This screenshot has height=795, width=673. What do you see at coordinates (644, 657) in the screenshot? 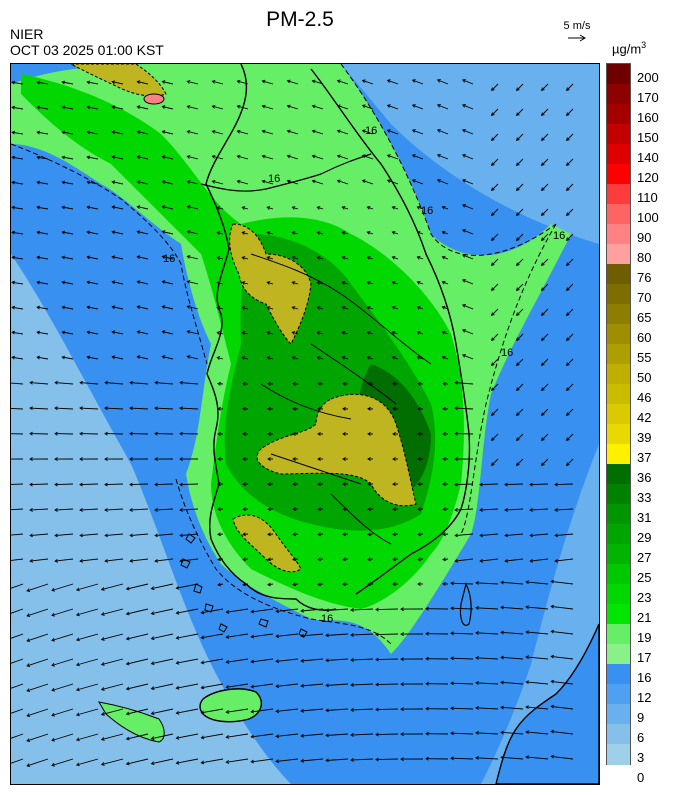
I see `colorbar-tick-label: 17` at bounding box center [644, 657].